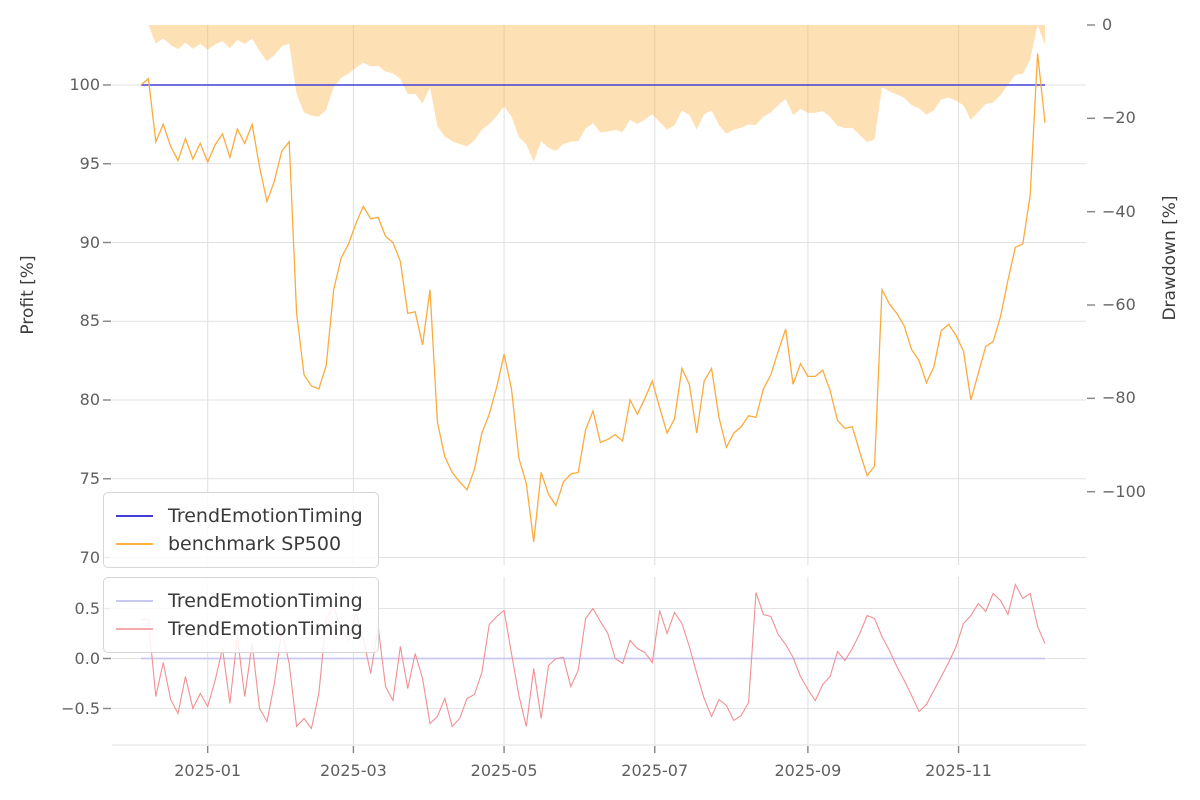 The height and width of the screenshot is (800, 1200). I want to click on profit-tick-label: 90, so click(89, 242).